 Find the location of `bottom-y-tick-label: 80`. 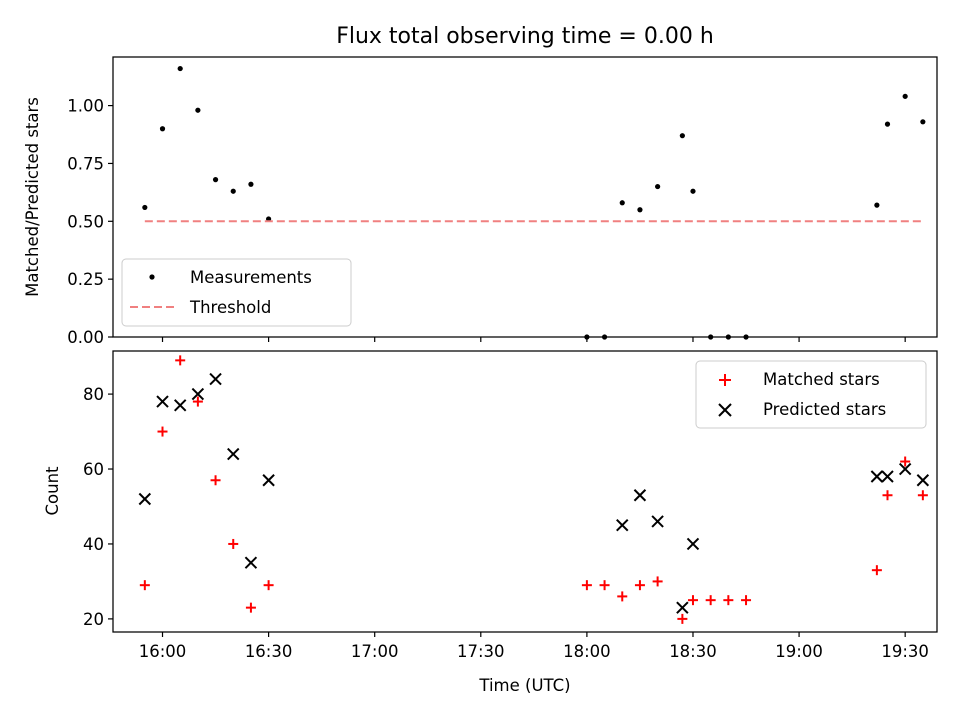

bottom-y-tick-label: 80 is located at coordinates (93, 394).